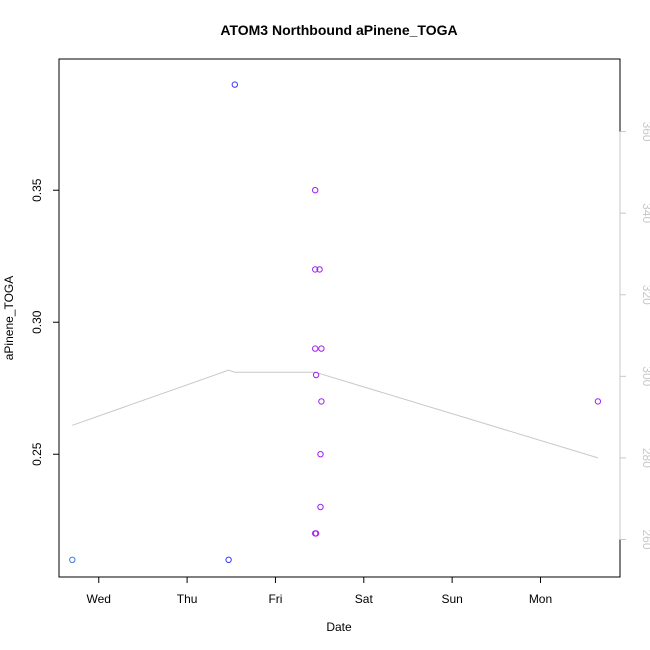 Image resolution: width=650 pixels, height=650 pixels. What do you see at coordinates (339, 627) in the screenshot?
I see `x-axis-label: Date` at bounding box center [339, 627].